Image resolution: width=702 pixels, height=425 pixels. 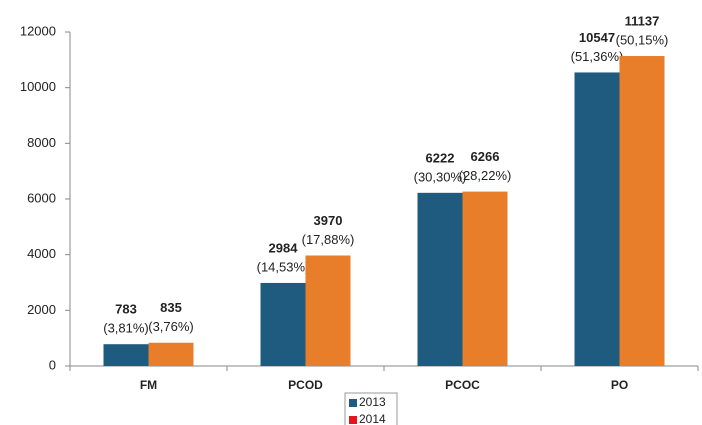 What do you see at coordinates (38, 30) in the screenshot?
I see `y-tick-label: 12000` at bounding box center [38, 30].